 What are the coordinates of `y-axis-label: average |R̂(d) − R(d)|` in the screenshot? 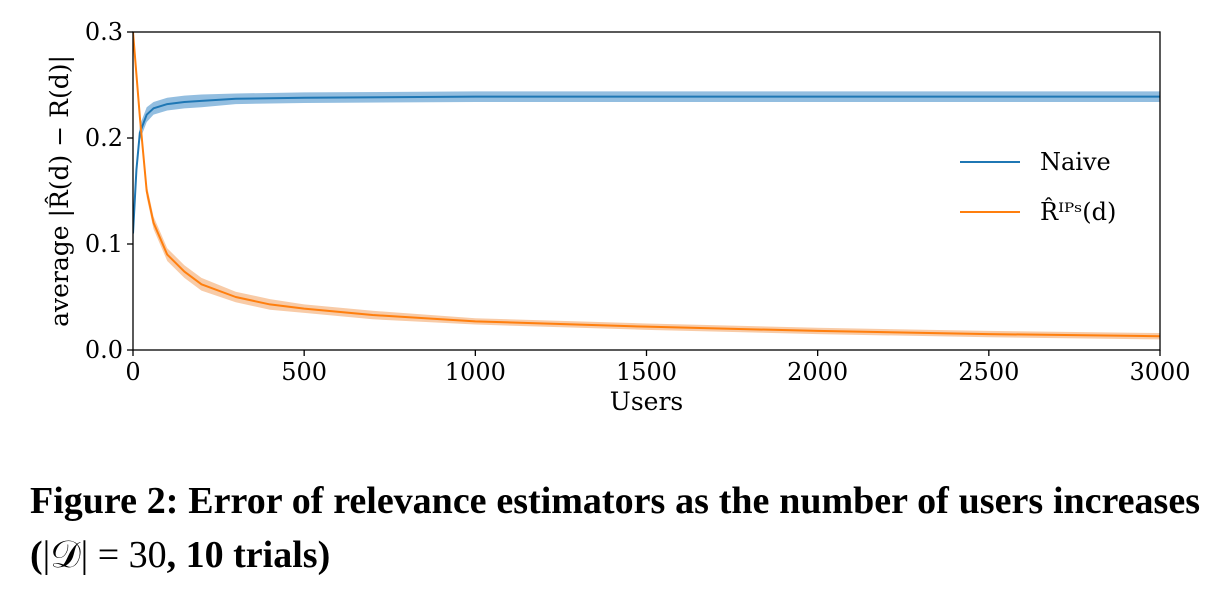 It's located at (60, 191).